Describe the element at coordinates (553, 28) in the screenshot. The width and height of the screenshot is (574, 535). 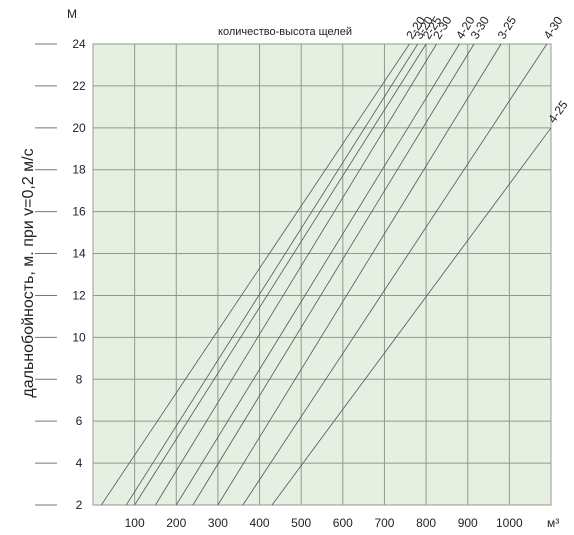
I see `series-label: 4-30` at that location.